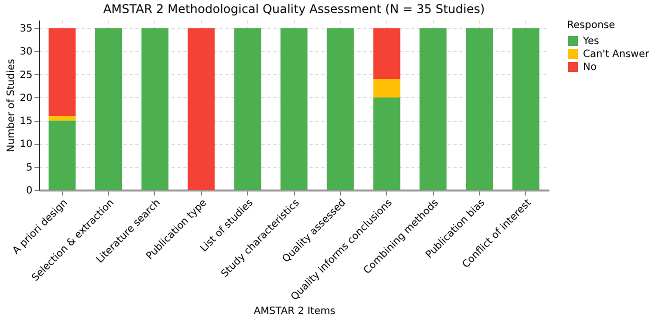 The height and width of the screenshot is (326, 669). Describe the element at coordinates (26, 52) in the screenshot. I see `y-tick-label: 30` at that location.